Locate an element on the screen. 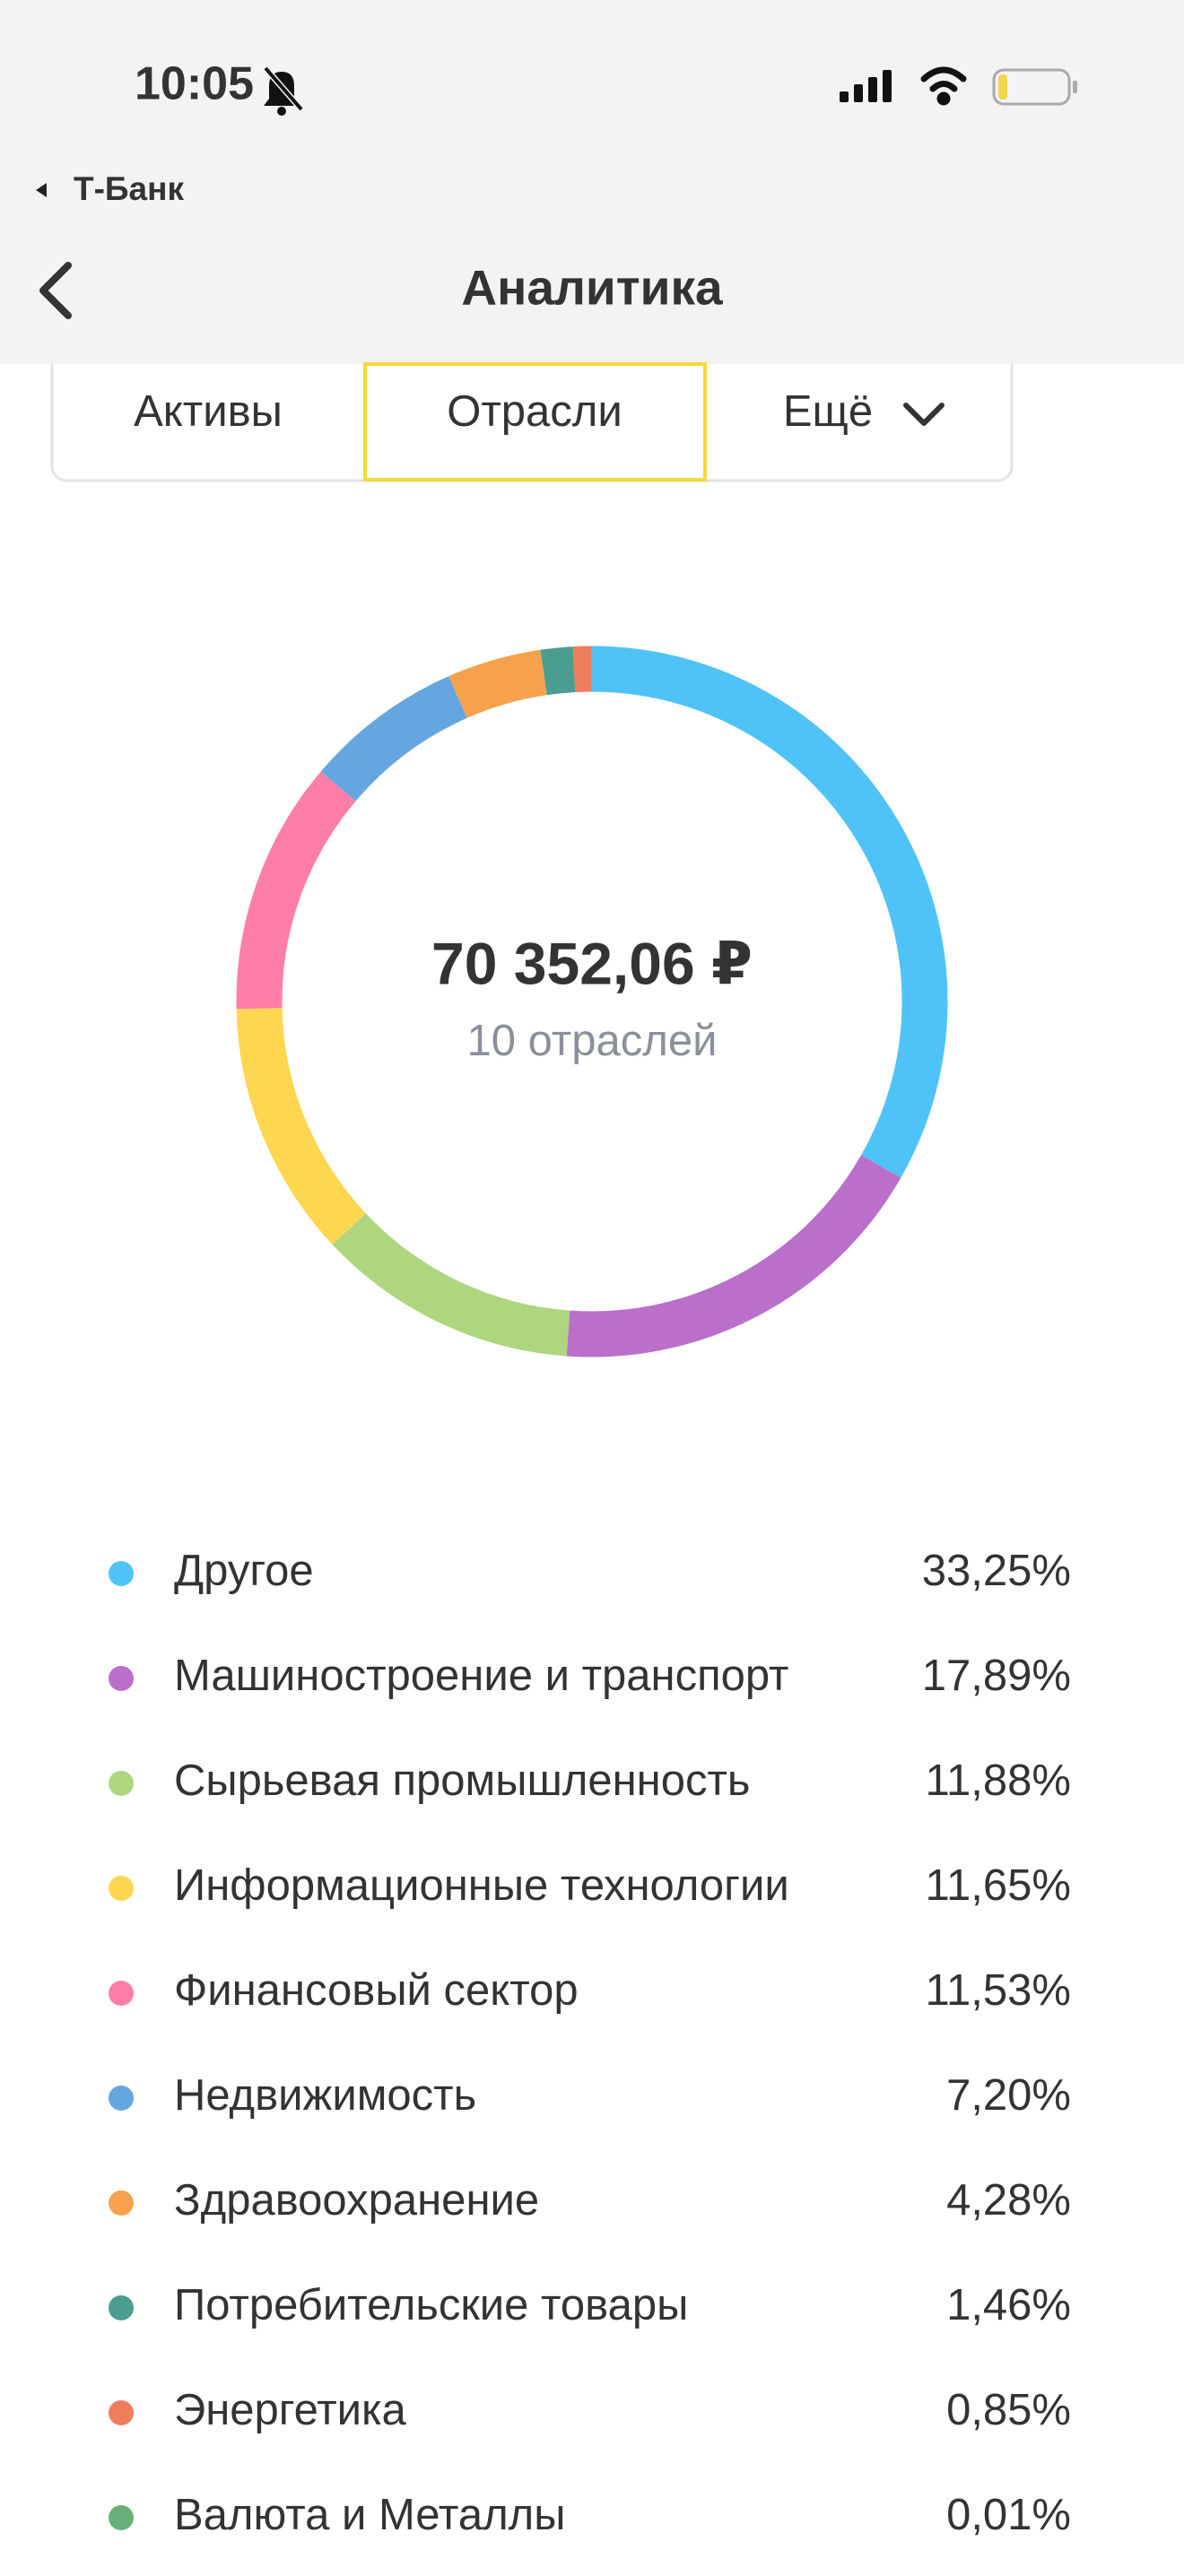 The width and height of the screenshot is (1184, 2576). tab: Активы is located at coordinates (208, 411).